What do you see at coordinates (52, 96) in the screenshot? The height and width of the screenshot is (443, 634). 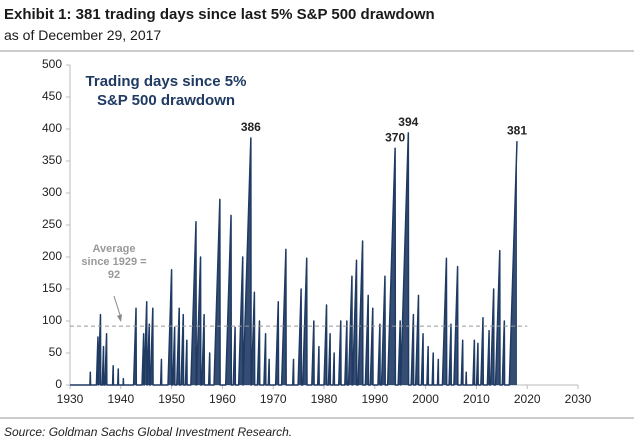 I see `y-tick-label: 450` at bounding box center [52, 96].